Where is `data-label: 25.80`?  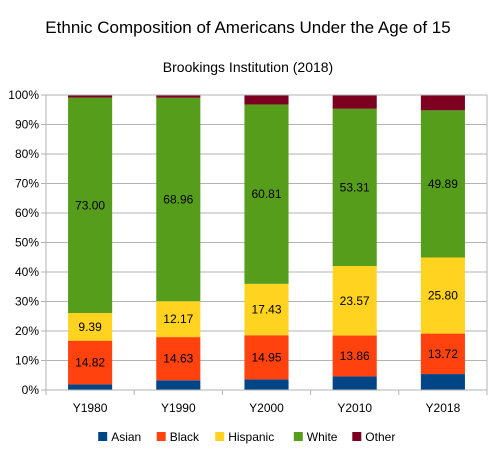
data-label: 25.80 is located at coordinates (443, 296).